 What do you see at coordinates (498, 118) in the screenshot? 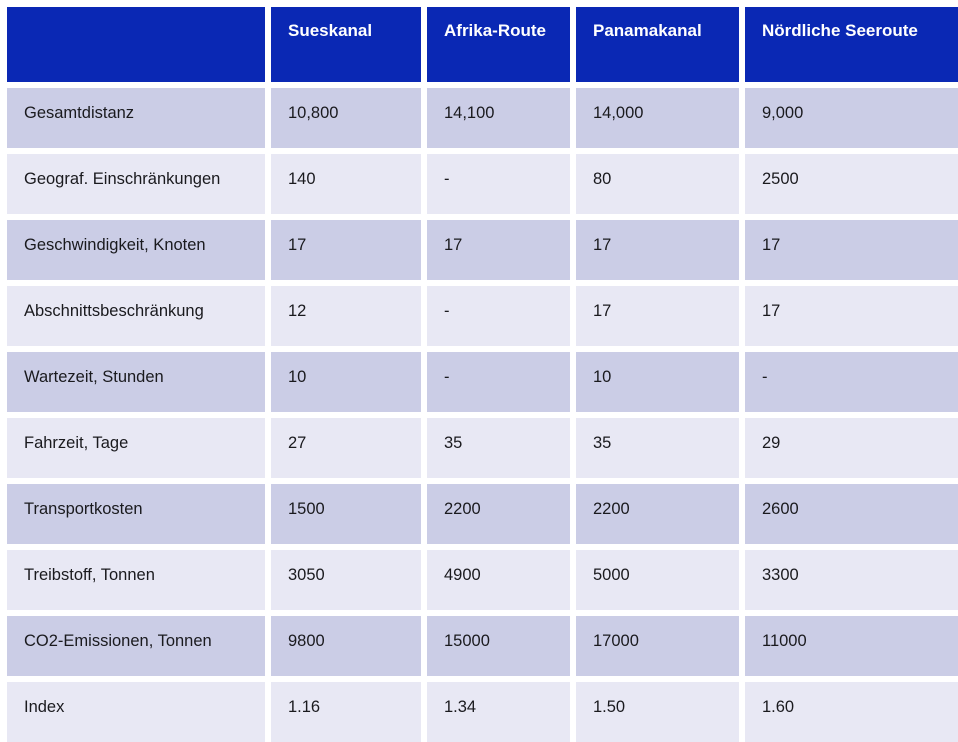
I see `data-cell: 14,100` at bounding box center [498, 118].